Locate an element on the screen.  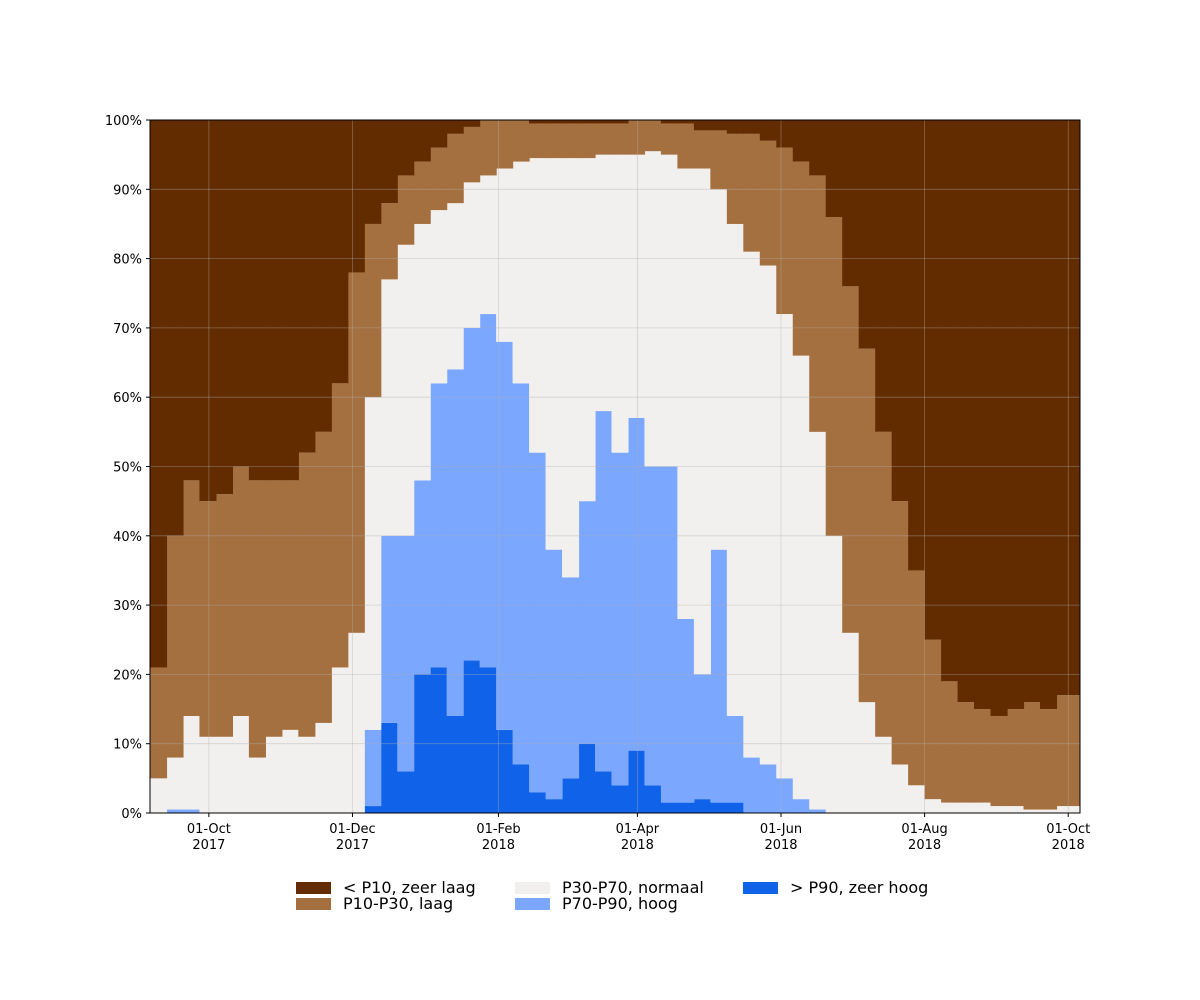
x-tick-label: 01-Feb 2018 is located at coordinates (498, 837).